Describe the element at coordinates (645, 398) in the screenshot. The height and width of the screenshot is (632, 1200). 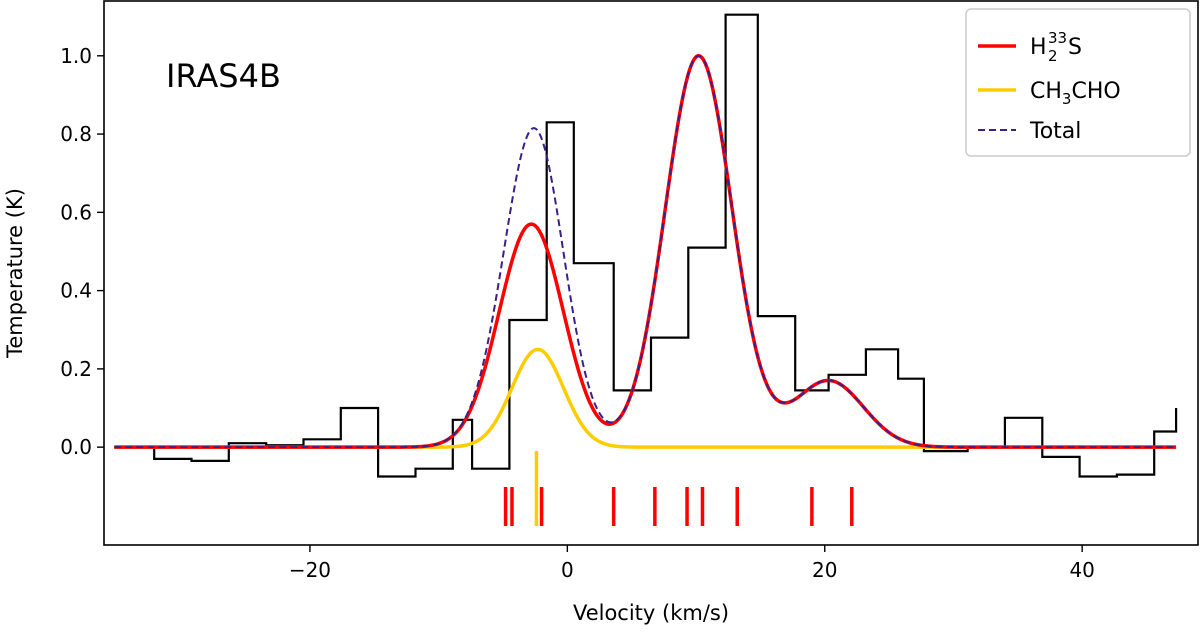
I see `ch3cho-model-line` at that location.